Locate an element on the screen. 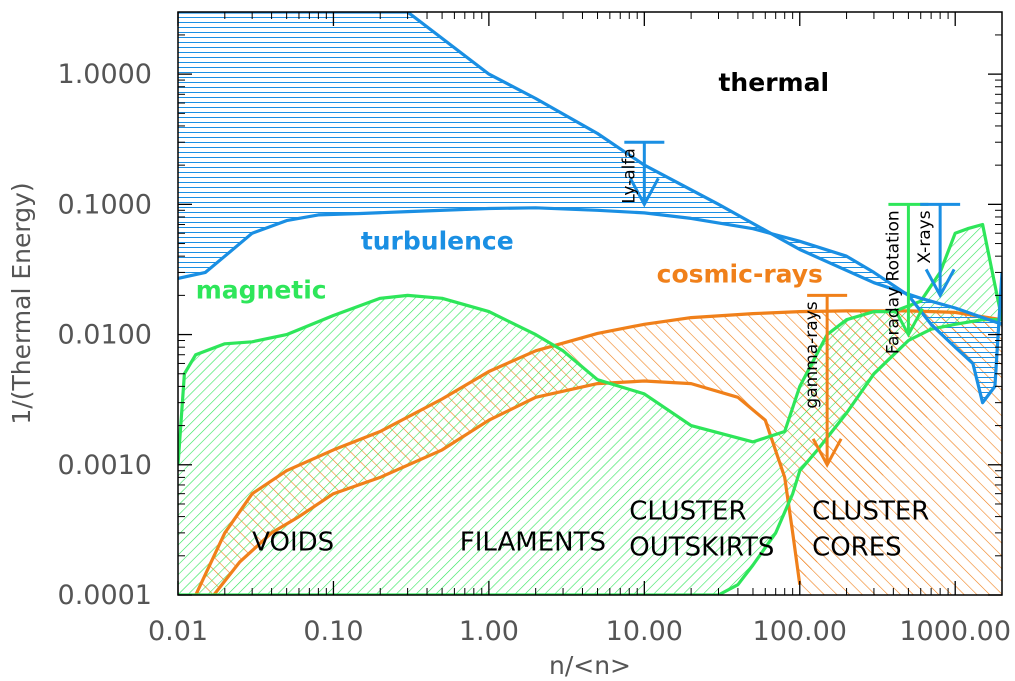 The image size is (1015, 681). turbulence-label: turbulence is located at coordinates (437, 241).